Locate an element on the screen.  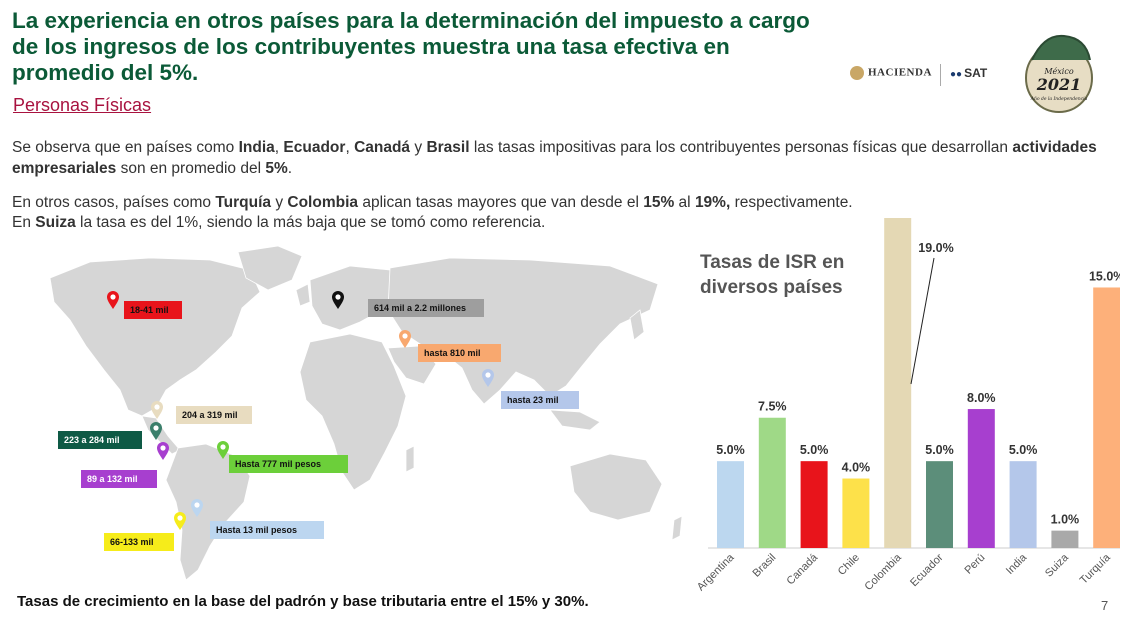
mexico-2021-emblem: México 2021 Año de la Independencia is located at coordinates (1059, 73).